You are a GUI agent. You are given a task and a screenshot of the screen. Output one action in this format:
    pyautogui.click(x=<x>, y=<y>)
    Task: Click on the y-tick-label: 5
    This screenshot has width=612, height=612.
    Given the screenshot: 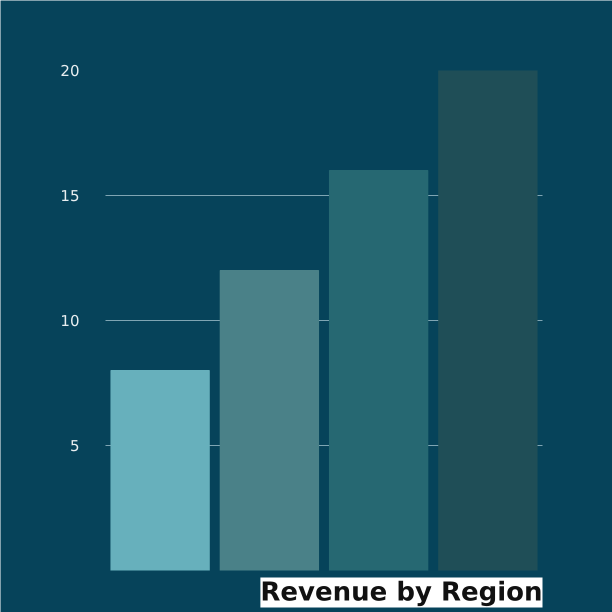 What is the action you would take?
    pyautogui.click(x=75, y=446)
    